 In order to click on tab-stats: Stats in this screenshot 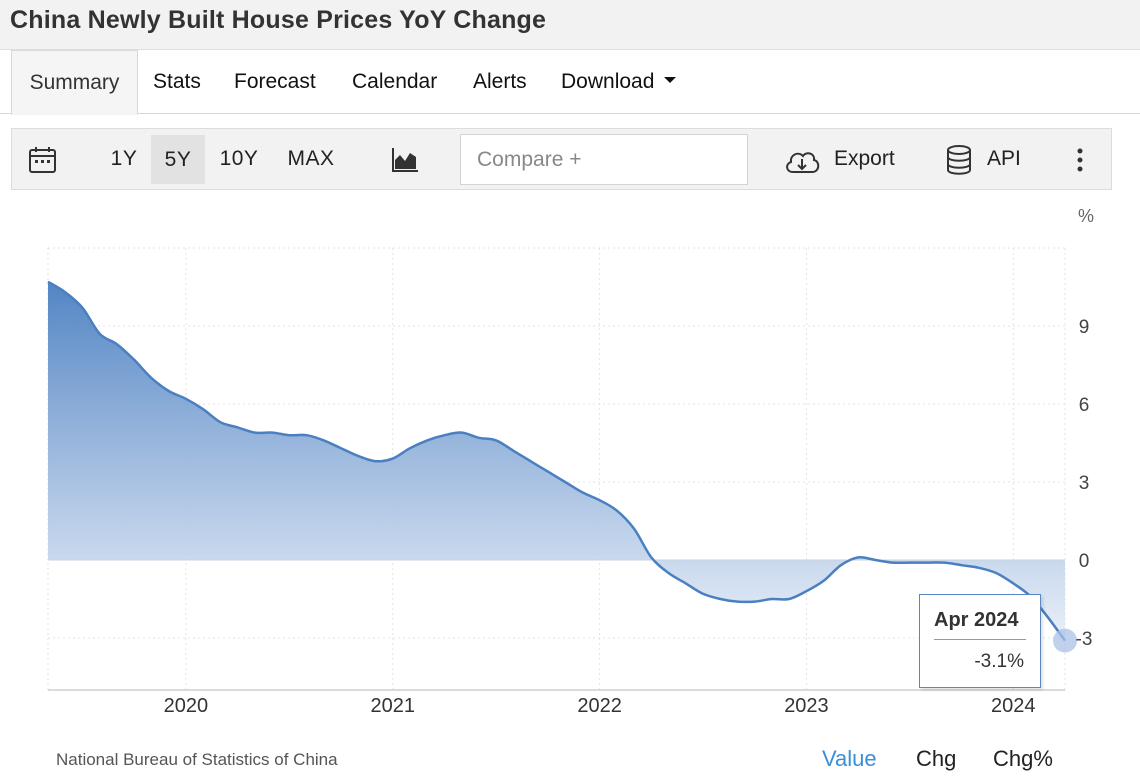, I will do `click(177, 81)`.